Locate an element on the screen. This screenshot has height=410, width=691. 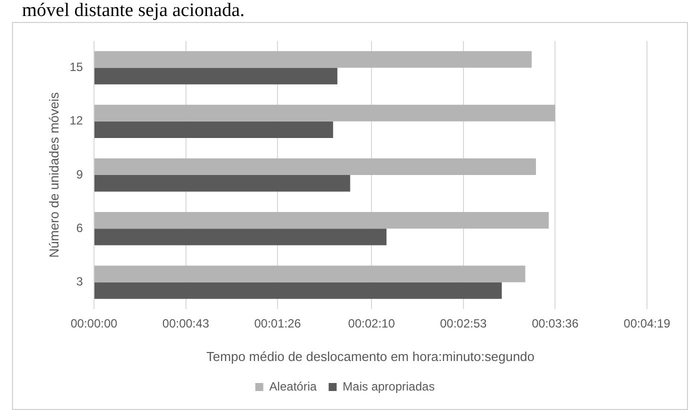
legend-label: Aleatória is located at coordinates (293, 386).